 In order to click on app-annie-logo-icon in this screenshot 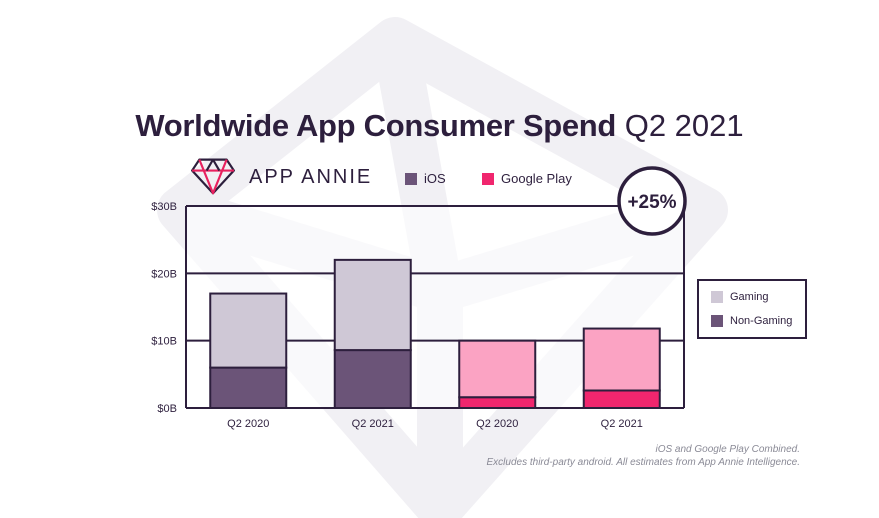, I will do `click(213, 176)`.